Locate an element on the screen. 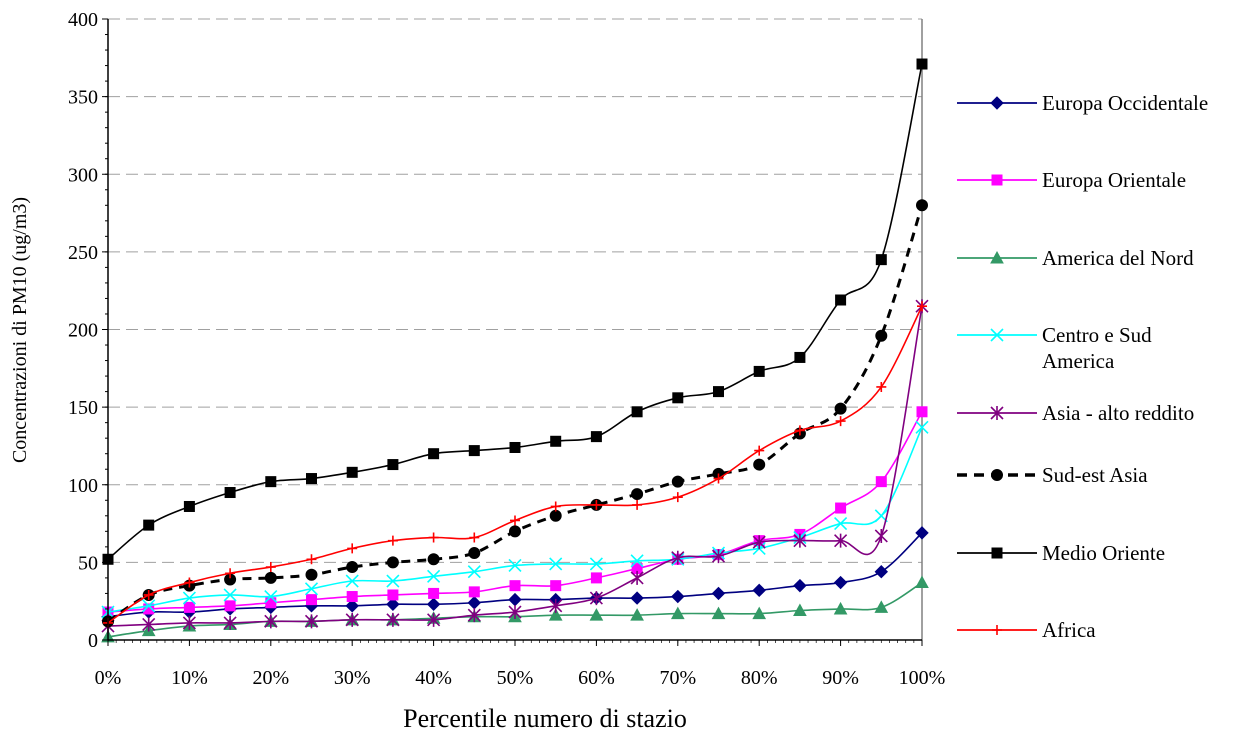 Image resolution: width=1257 pixels, height=745 pixels. legend-label-africa: Africa is located at coordinates (1069, 630).